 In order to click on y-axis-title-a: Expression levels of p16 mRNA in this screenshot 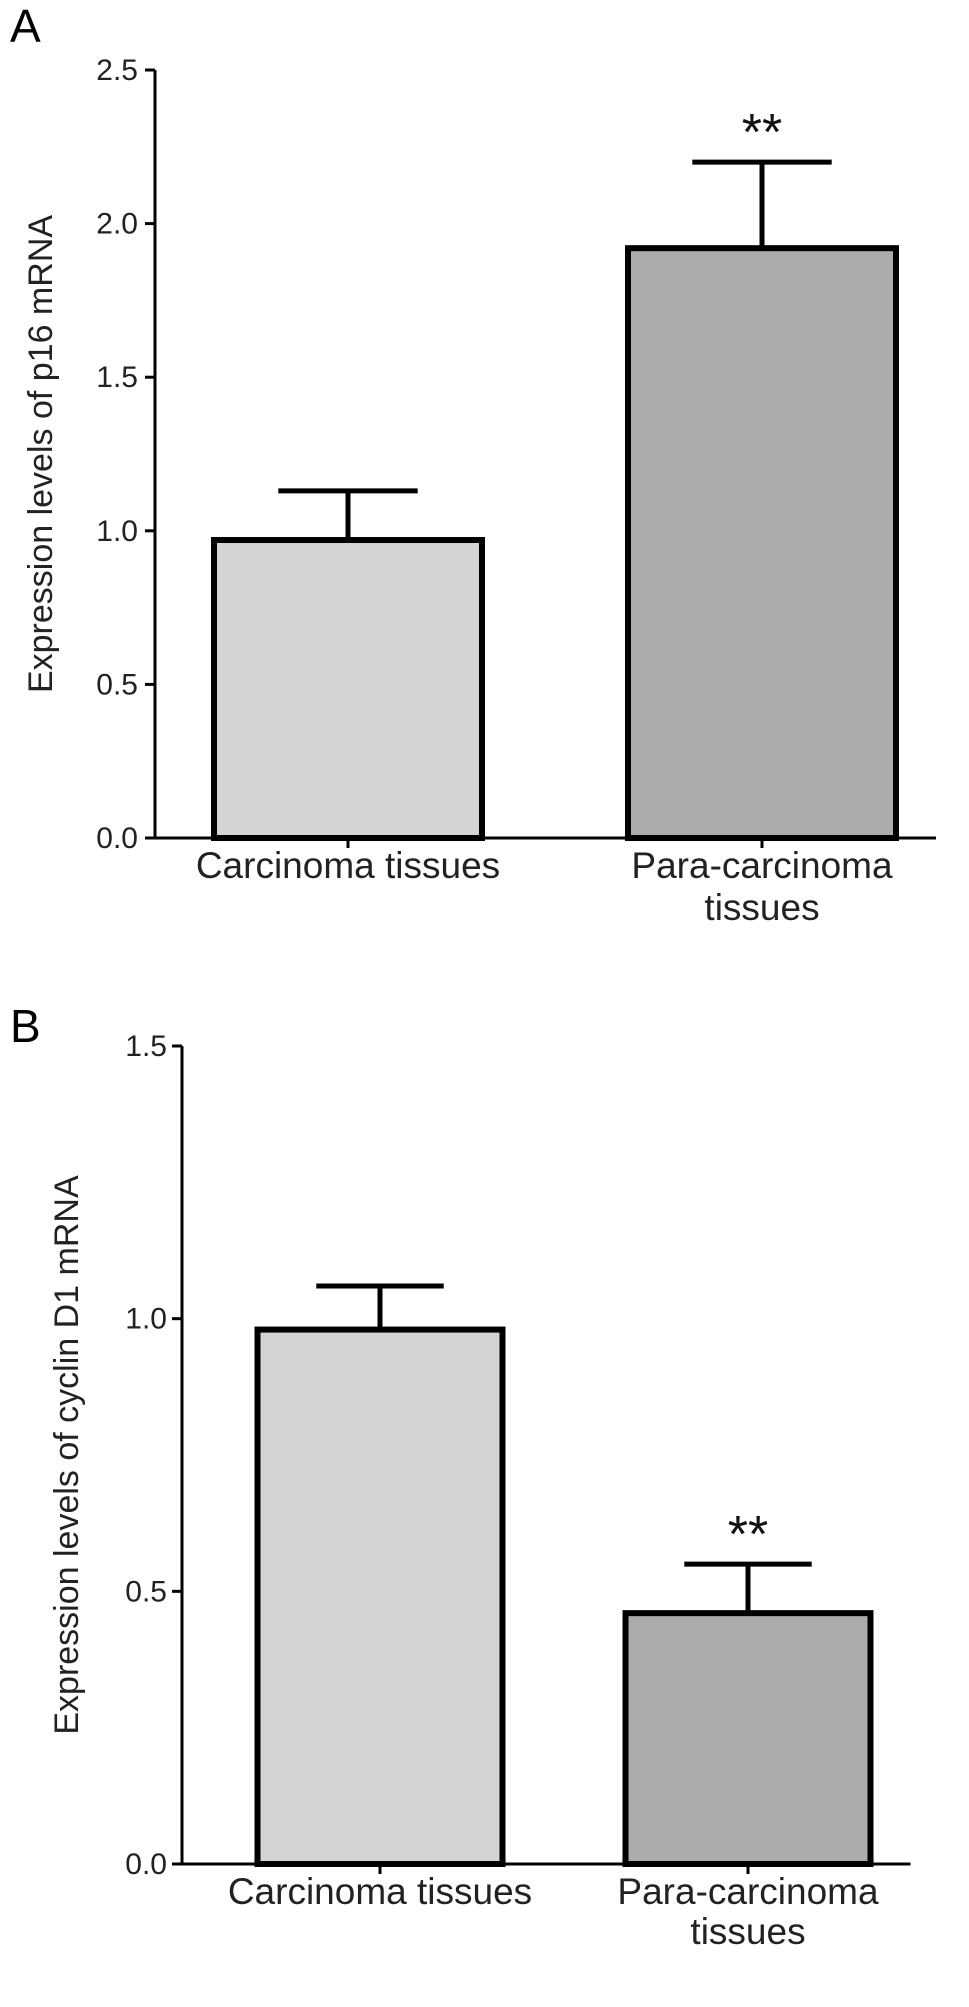, I will do `click(41, 454)`.